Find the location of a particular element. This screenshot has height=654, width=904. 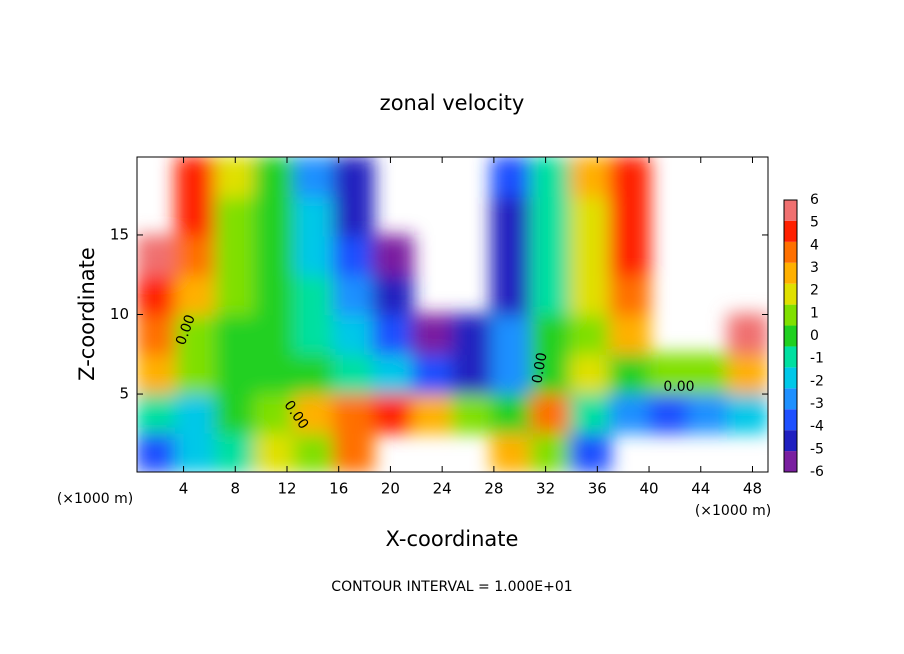

colorbar-label: -4 is located at coordinates (817, 427).